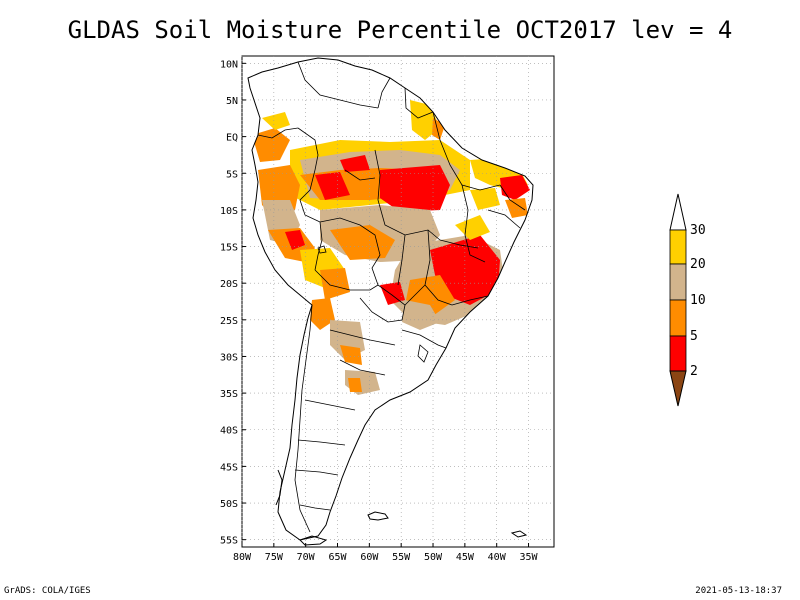 The height and width of the screenshot is (600, 800). What do you see at coordinates (738, 591) in the screenshot?
I see `footer-timestamp: 2021-05-13-18:37` at bounding box center [738, 591].